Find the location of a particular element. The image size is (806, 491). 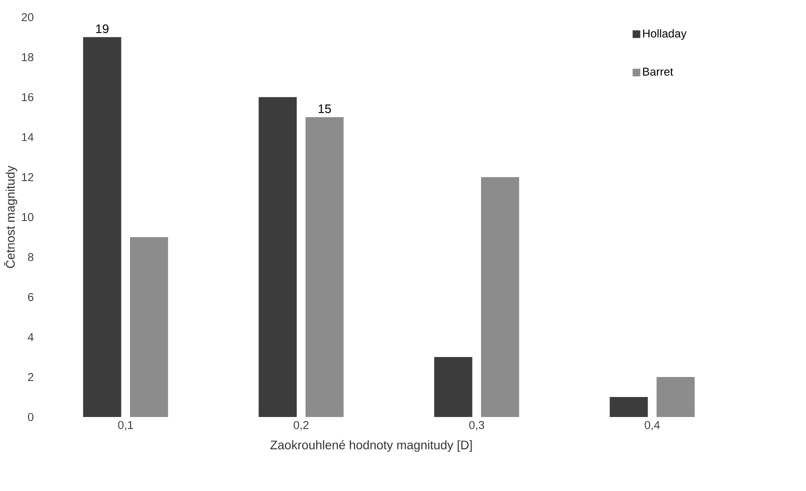

x-tick-label: 0,3 is located at coordinates (476, 425).